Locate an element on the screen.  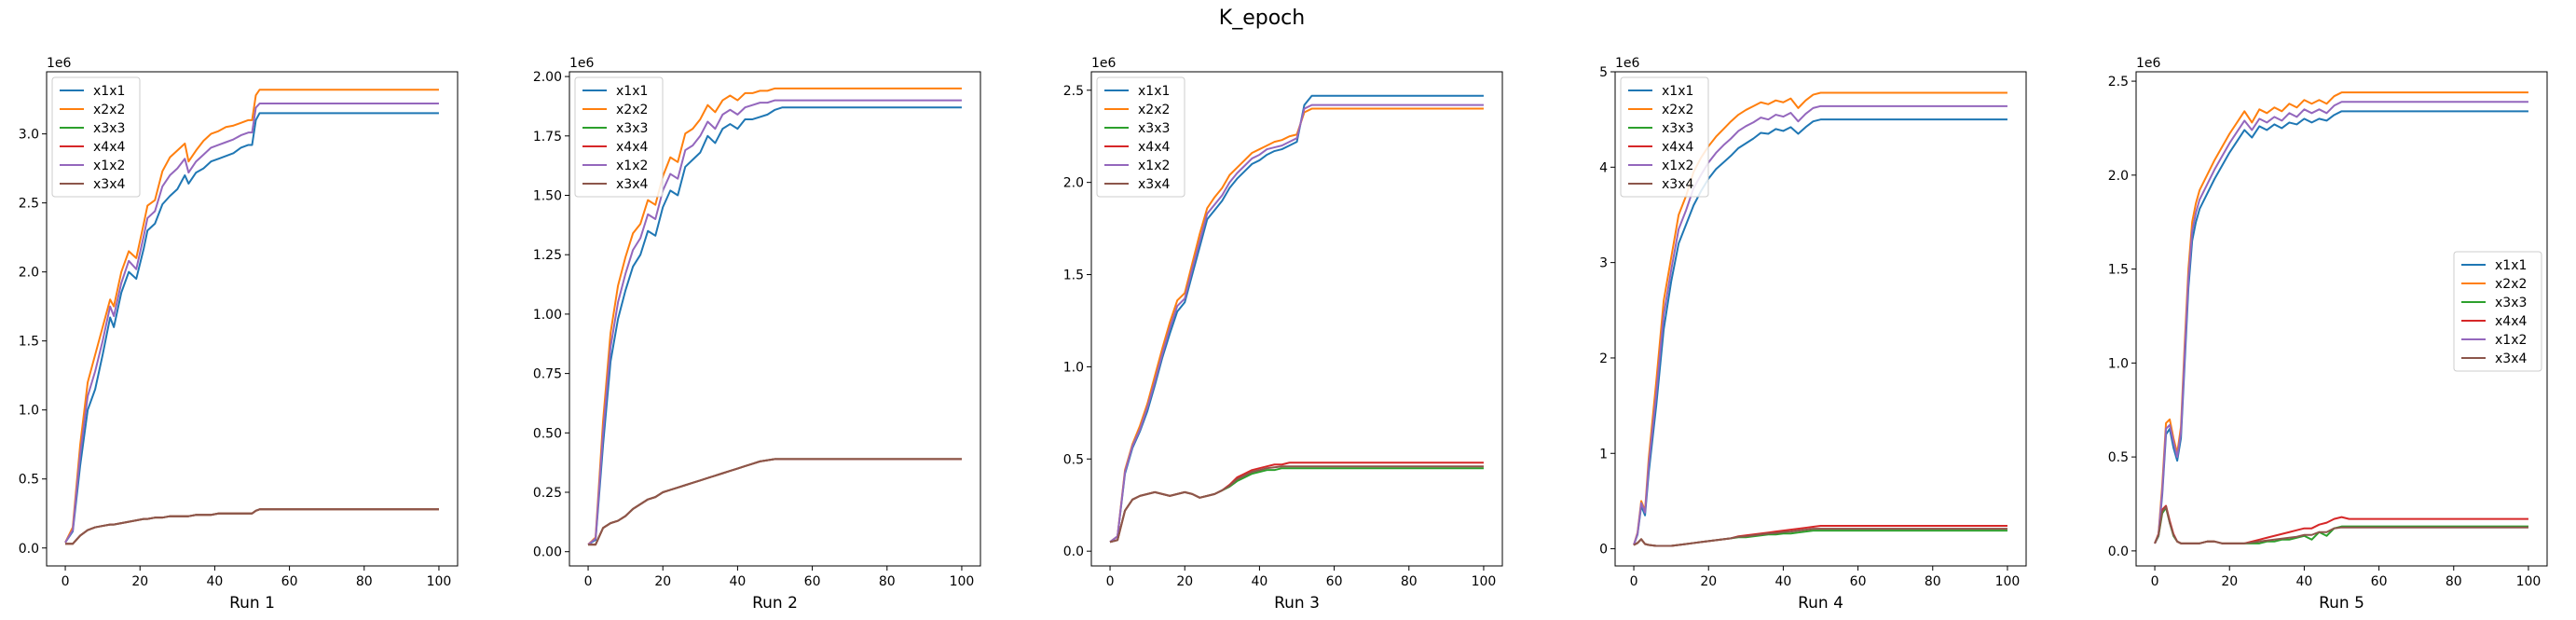
y-tick-label: 5 is located at coordinates (1603, 72).